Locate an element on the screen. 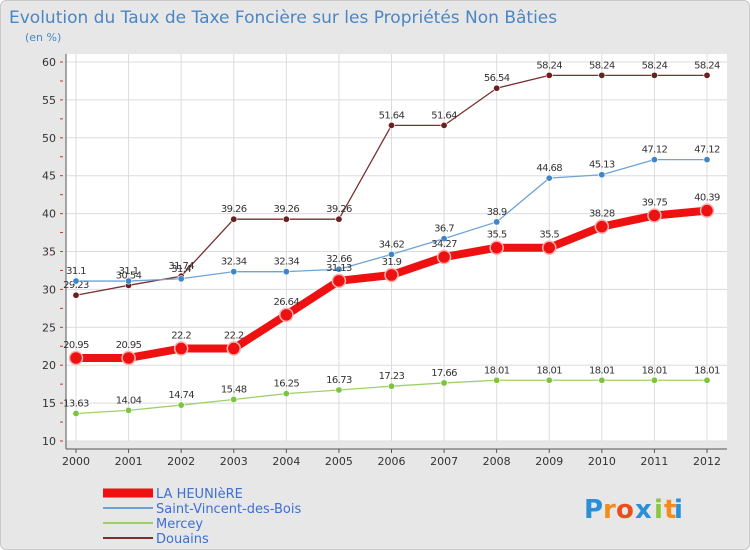 Image resolution: width=750 pixels, height=550 pixels. logo-letter: o is located at coordinates (625, 510).